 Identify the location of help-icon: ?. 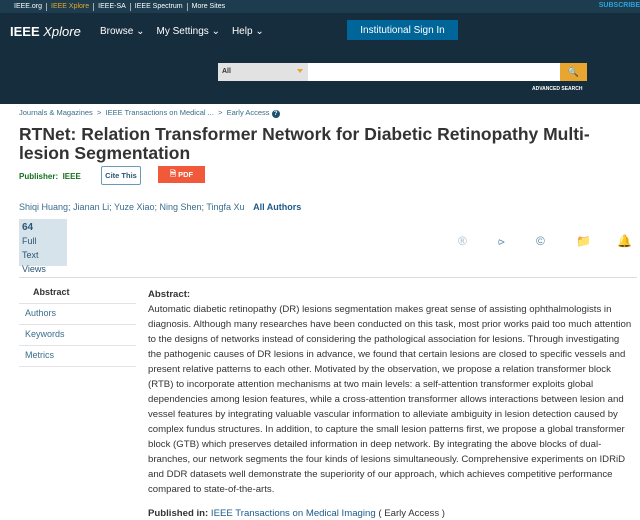
(275, 114).